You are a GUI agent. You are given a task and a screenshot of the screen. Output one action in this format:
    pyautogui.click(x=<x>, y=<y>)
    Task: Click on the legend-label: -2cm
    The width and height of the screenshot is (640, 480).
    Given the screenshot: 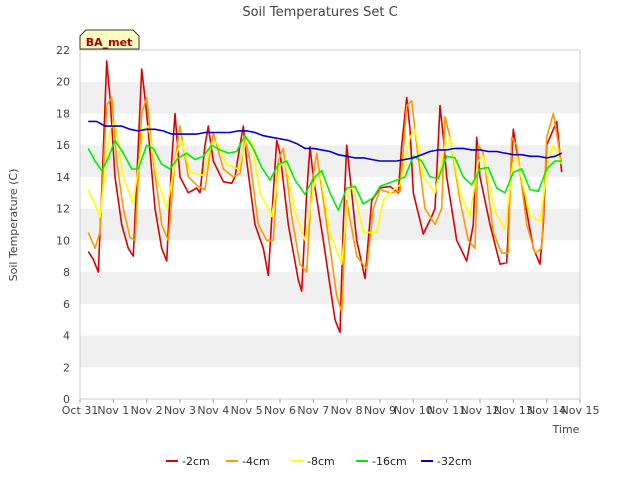 What is the action you would take?
    pyautogui.click(x=196, y=461)
    